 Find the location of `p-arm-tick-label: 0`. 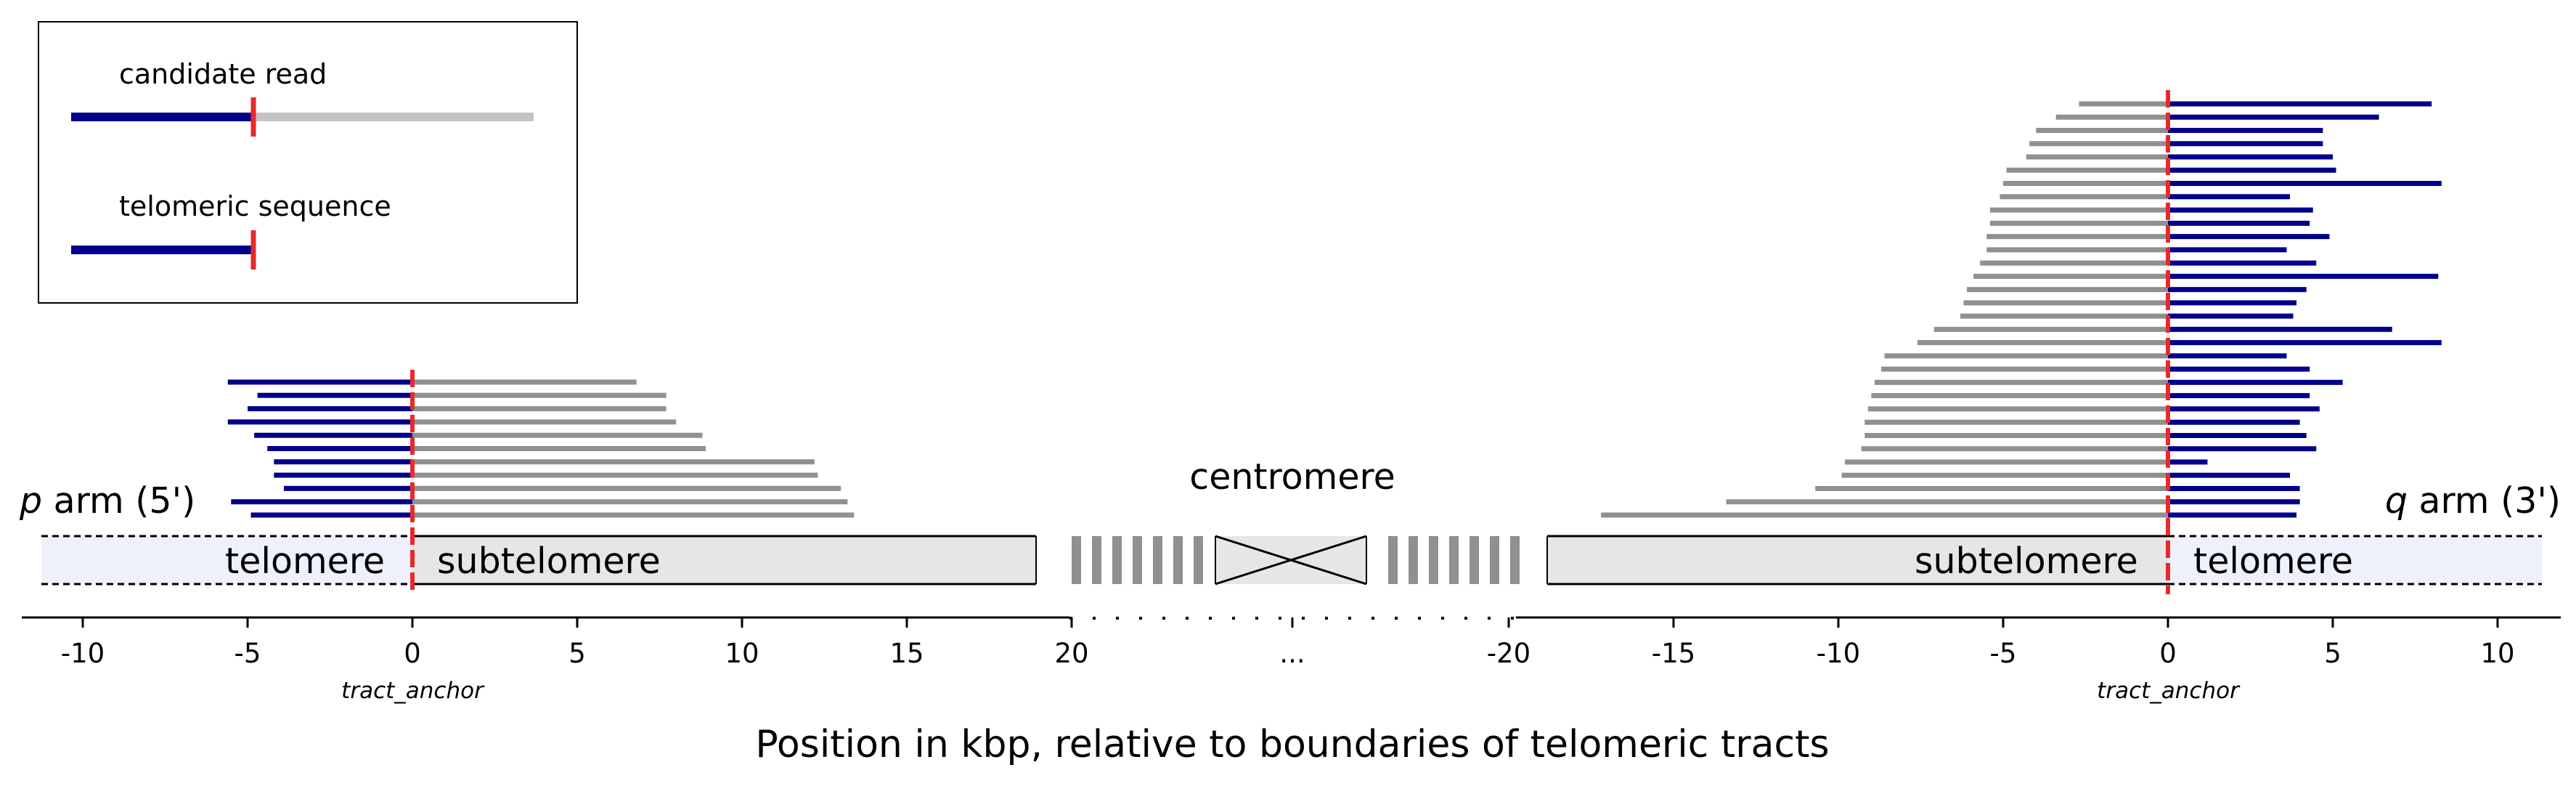

p-arm-tick-label: 0 is located at coordinates (412, 653).